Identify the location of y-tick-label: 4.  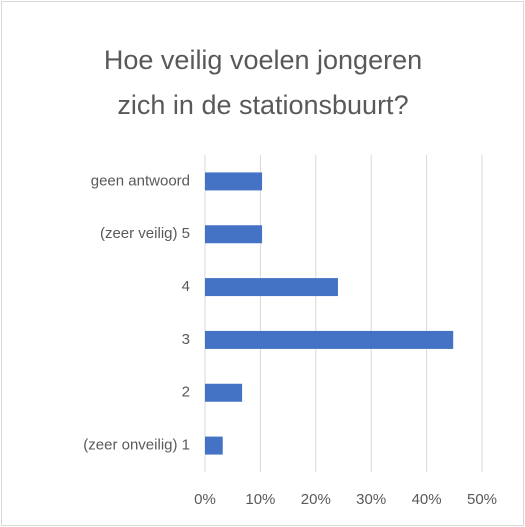
(186, 286).